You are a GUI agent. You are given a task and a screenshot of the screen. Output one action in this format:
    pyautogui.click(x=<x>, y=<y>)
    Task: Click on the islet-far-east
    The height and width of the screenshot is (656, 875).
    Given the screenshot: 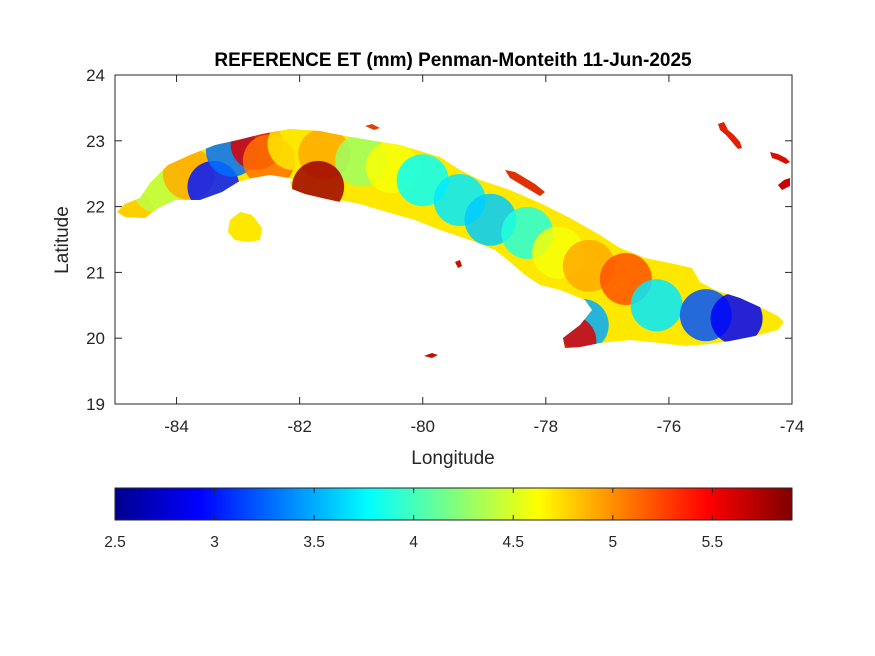 What is the action you would take?
    pyautogui.click(x=784, y=184)
    